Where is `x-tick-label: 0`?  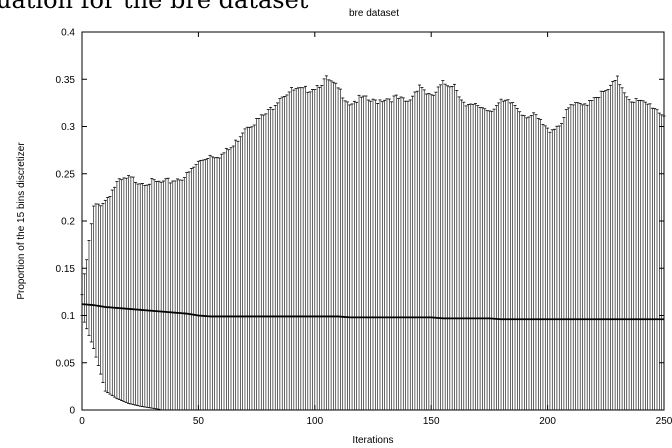
x-tick-label: 0 is located at coordinates (82, 421).